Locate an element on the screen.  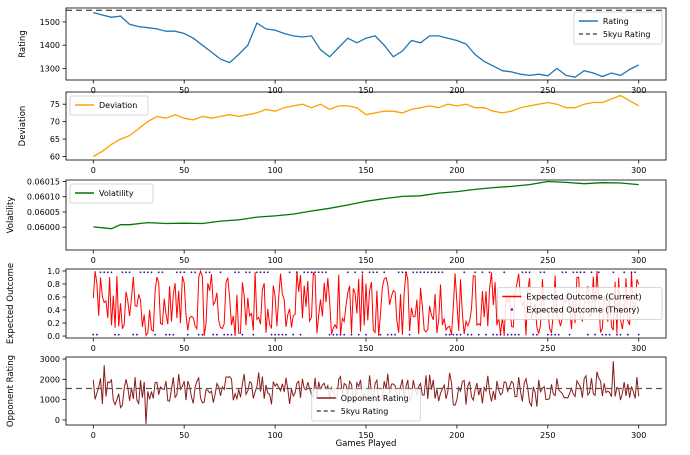
y-tick-label: 1300 is located at coordinates (50, 68).